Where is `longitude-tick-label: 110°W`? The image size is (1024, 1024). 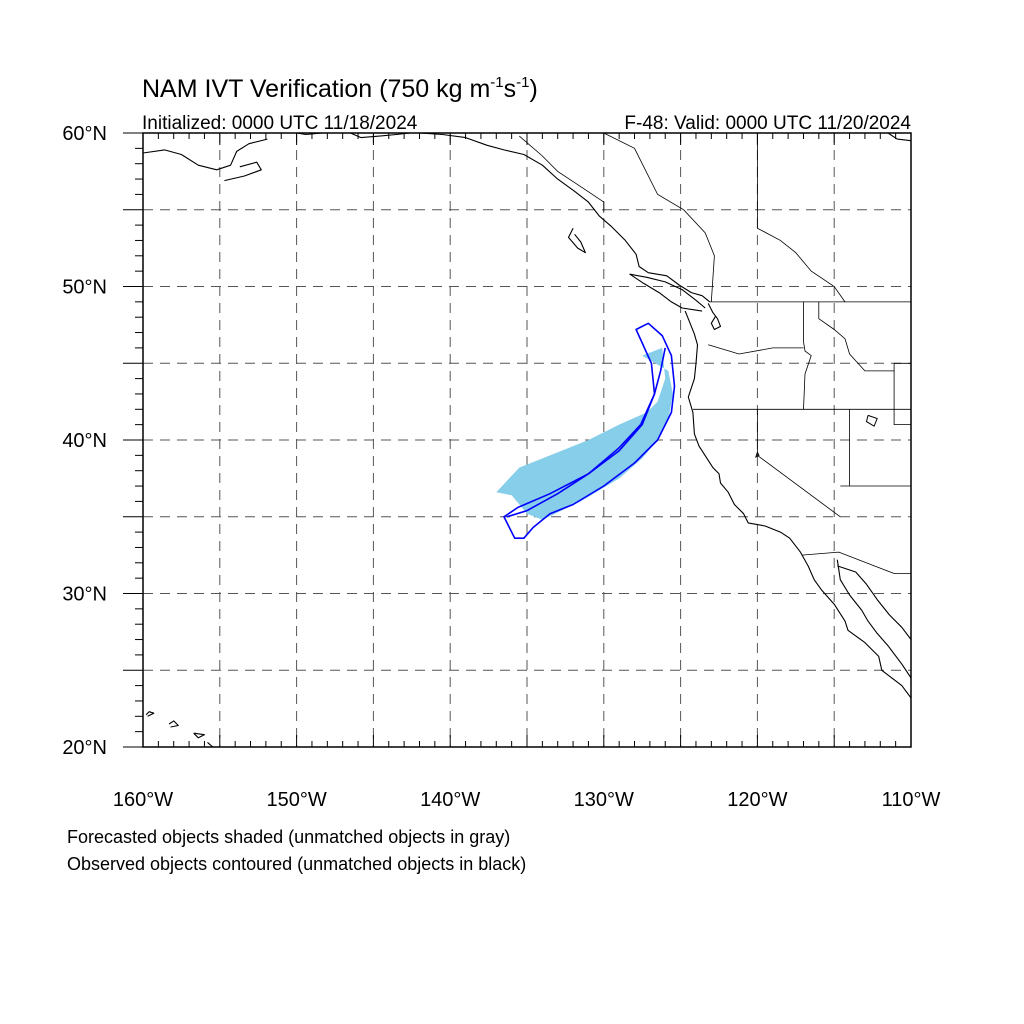
longitude-tick-label: 110°W is located at coordinates (911, 800).